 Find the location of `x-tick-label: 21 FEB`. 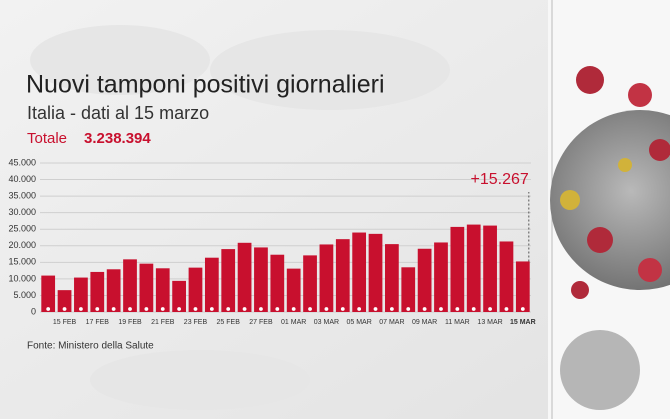

x-tick-label: 21 FEB is located at coordinates (163, 322).